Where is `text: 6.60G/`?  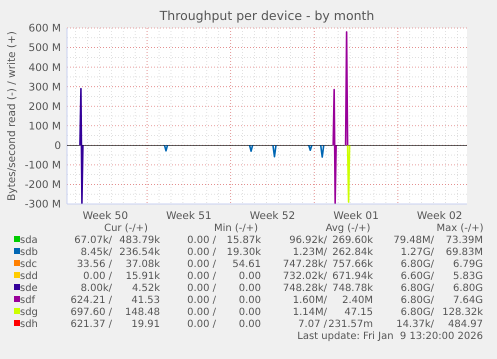
text: 6.60G/ is located at coordinates (417, 276).